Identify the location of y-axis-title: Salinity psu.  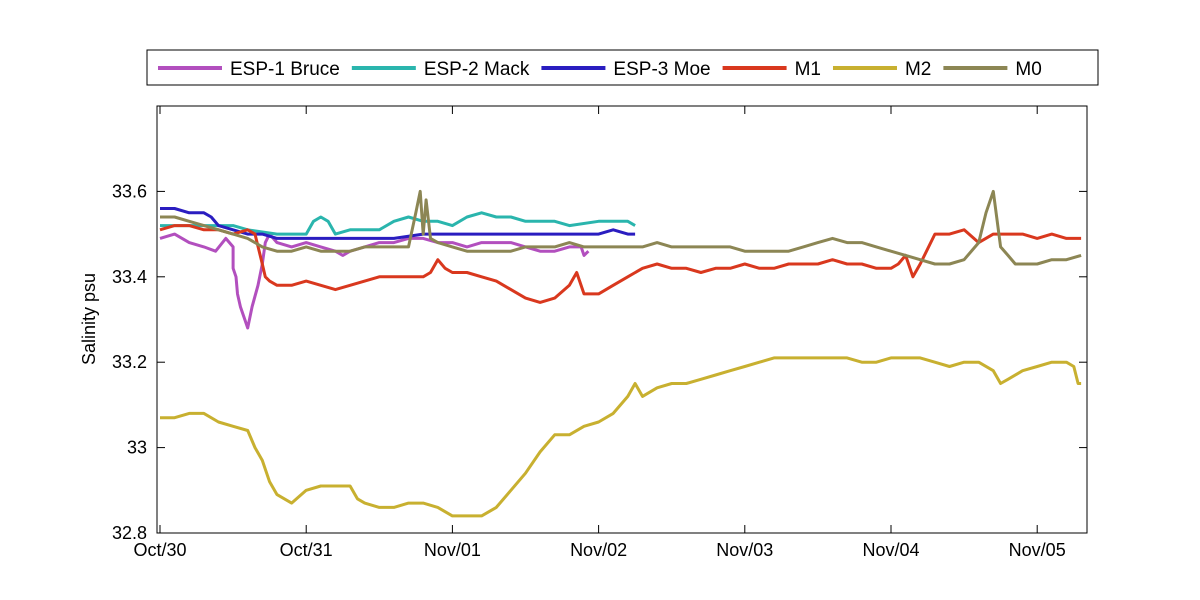
(89, 319).